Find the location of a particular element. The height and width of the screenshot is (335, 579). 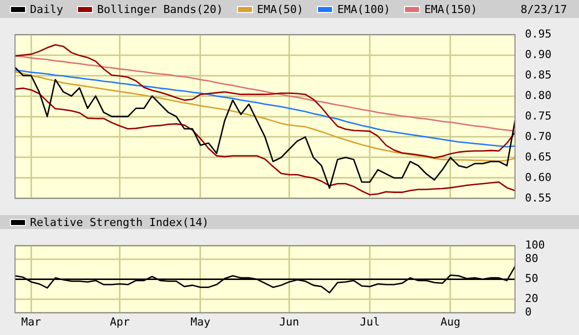

y-tick-label: 0.60 is located at coordinates (538, 177).